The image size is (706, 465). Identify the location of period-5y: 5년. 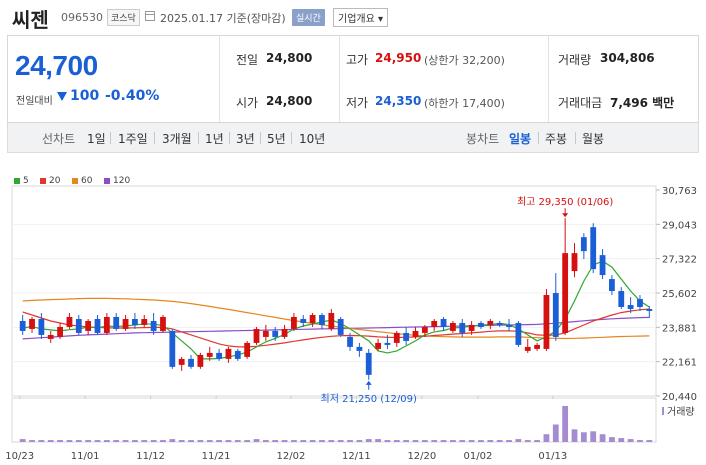
(276, 139).